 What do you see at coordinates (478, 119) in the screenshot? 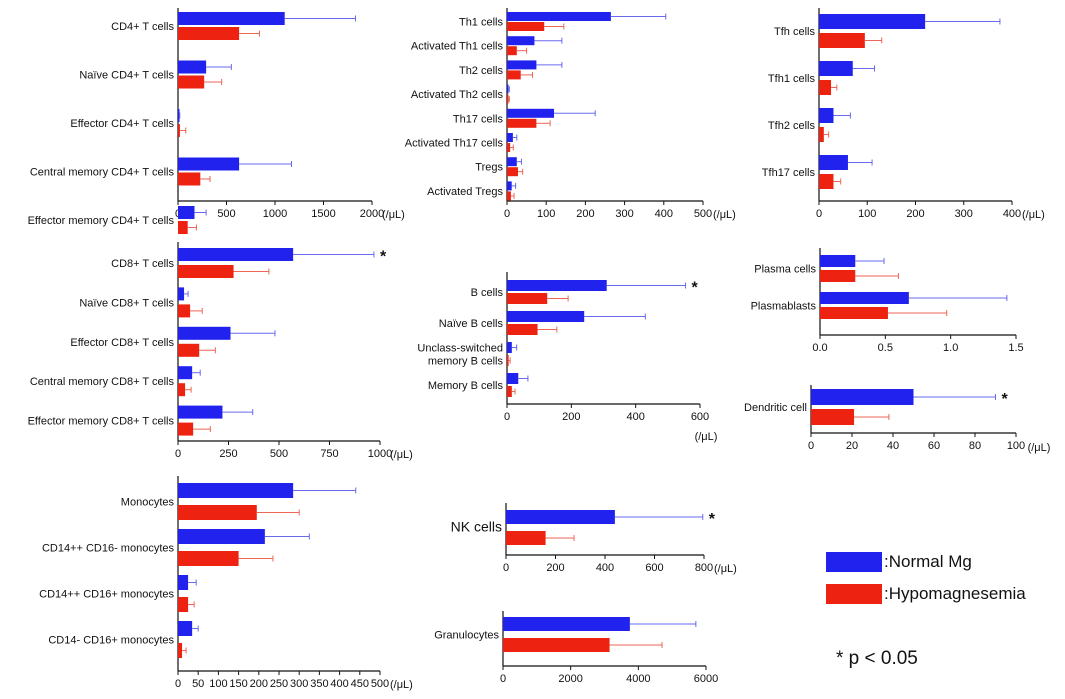
I see `th-category-label: Th17 cells` at bounding box center [478, 119].